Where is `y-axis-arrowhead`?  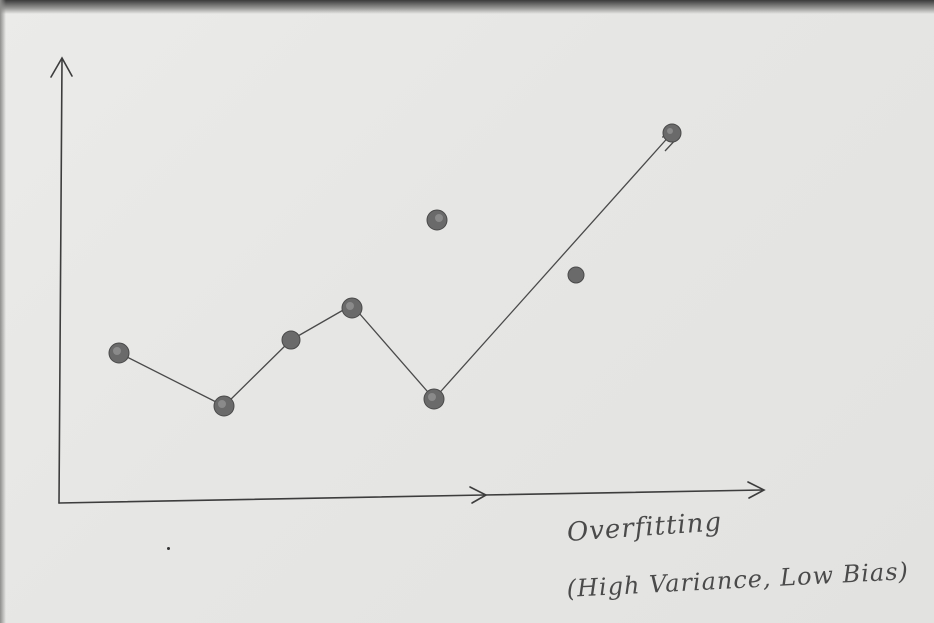 y-axis-arrowhead is located at coordinates (61, 67).